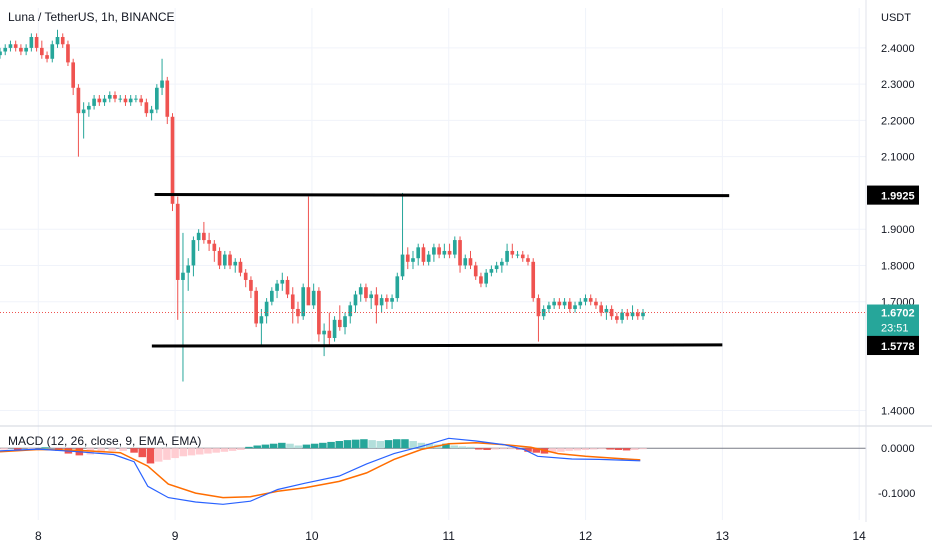  I want to click on macd-line, so click(320, 471).